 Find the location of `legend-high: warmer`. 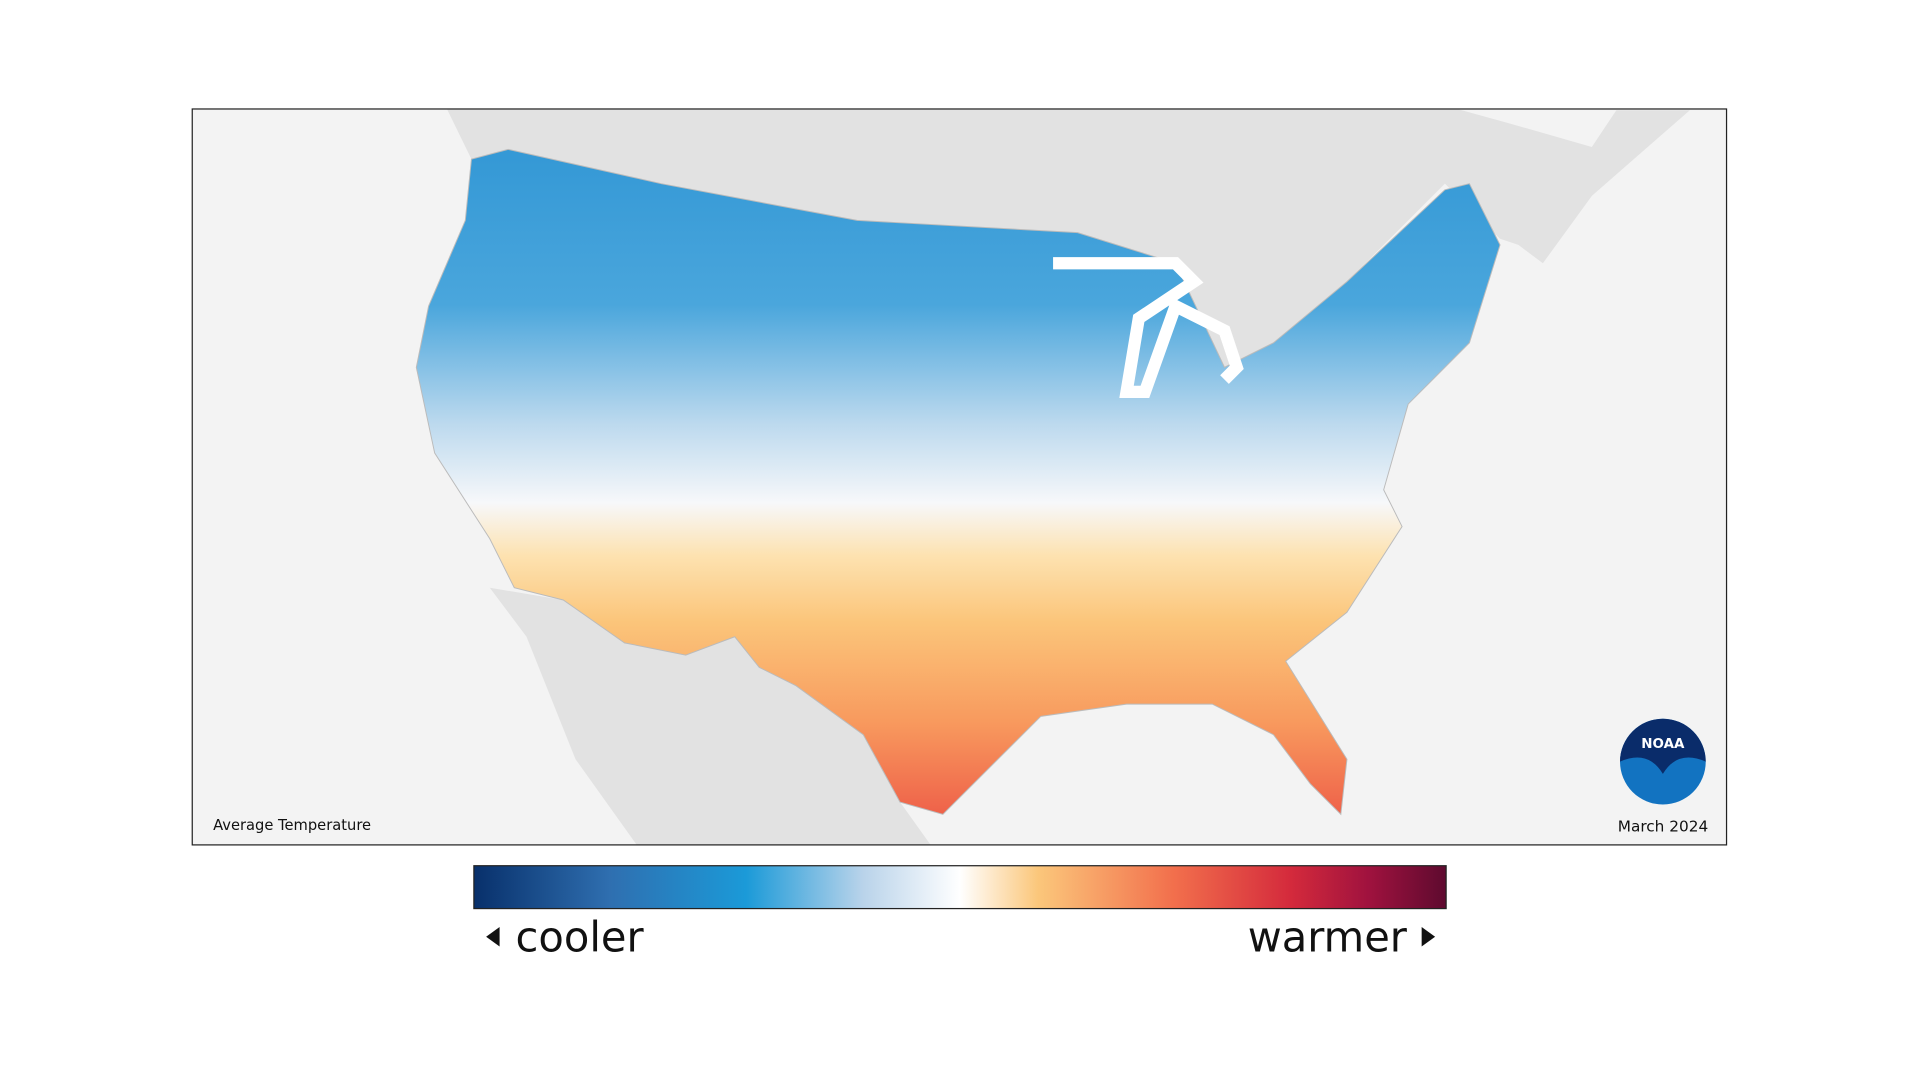

legend-high: warmer is located at coordinates (1328, 936).